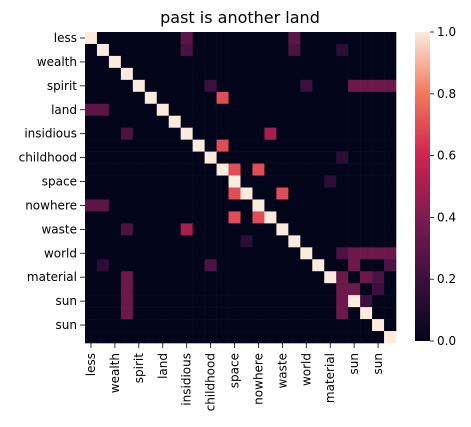 The width and height of the screenshot is (471, 427). What do you see at coordinates (422, 186) in the screenshot?
I see `colorbar-gradient` at bounding box center [422, 186].